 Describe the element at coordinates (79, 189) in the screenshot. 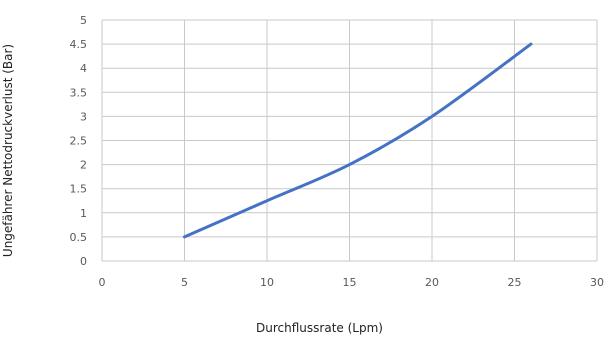

I see `y-tick-label: 1.5` at that location.